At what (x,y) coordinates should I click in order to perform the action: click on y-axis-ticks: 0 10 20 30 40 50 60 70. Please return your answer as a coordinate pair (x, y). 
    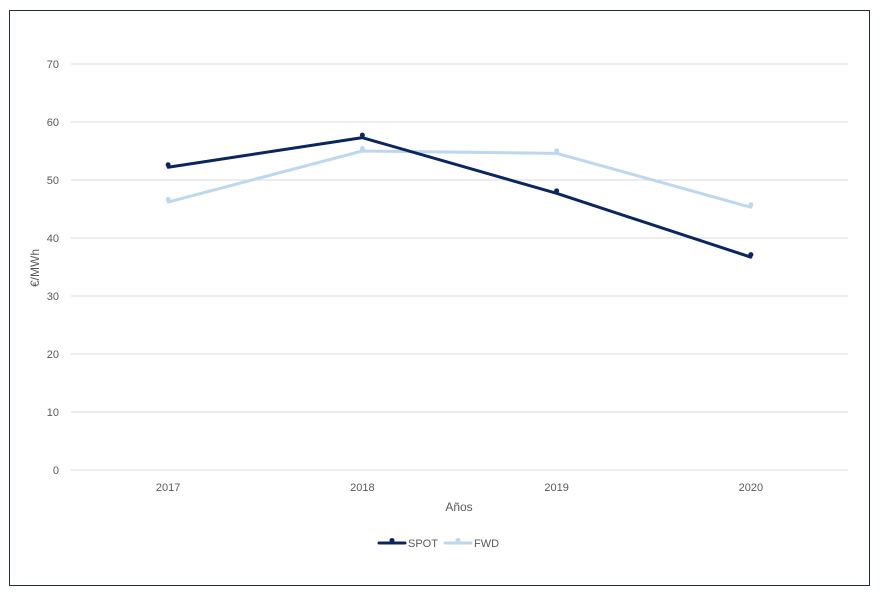
    Looking at the image, I should click on (53, 268).